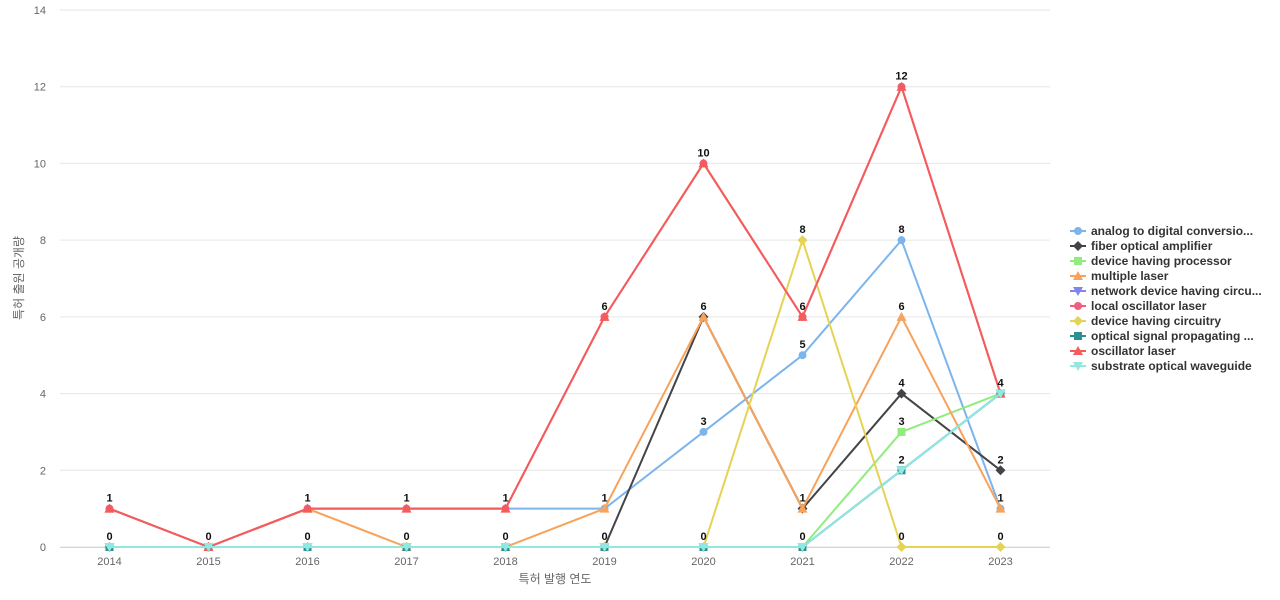 This screenshot has width=1280, height=600. Describe the element at coordinates (1119, 276) in the screenshot. I see `legend-item: multiple laser` at that location.